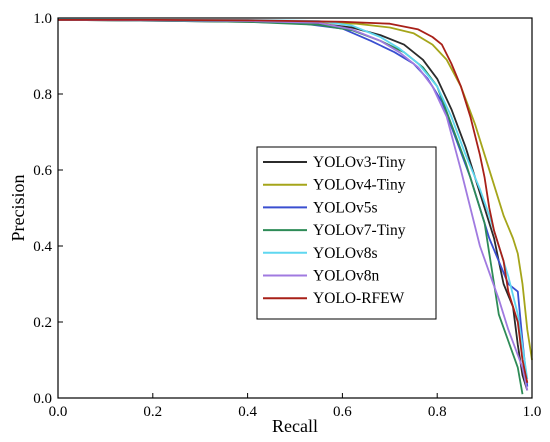 This screenshot has height=442, width=550. What do you see at coordinates (532, 412) in the screenshot?
I see `x-tick-label: 1.0` at bounding box center [532, 412].